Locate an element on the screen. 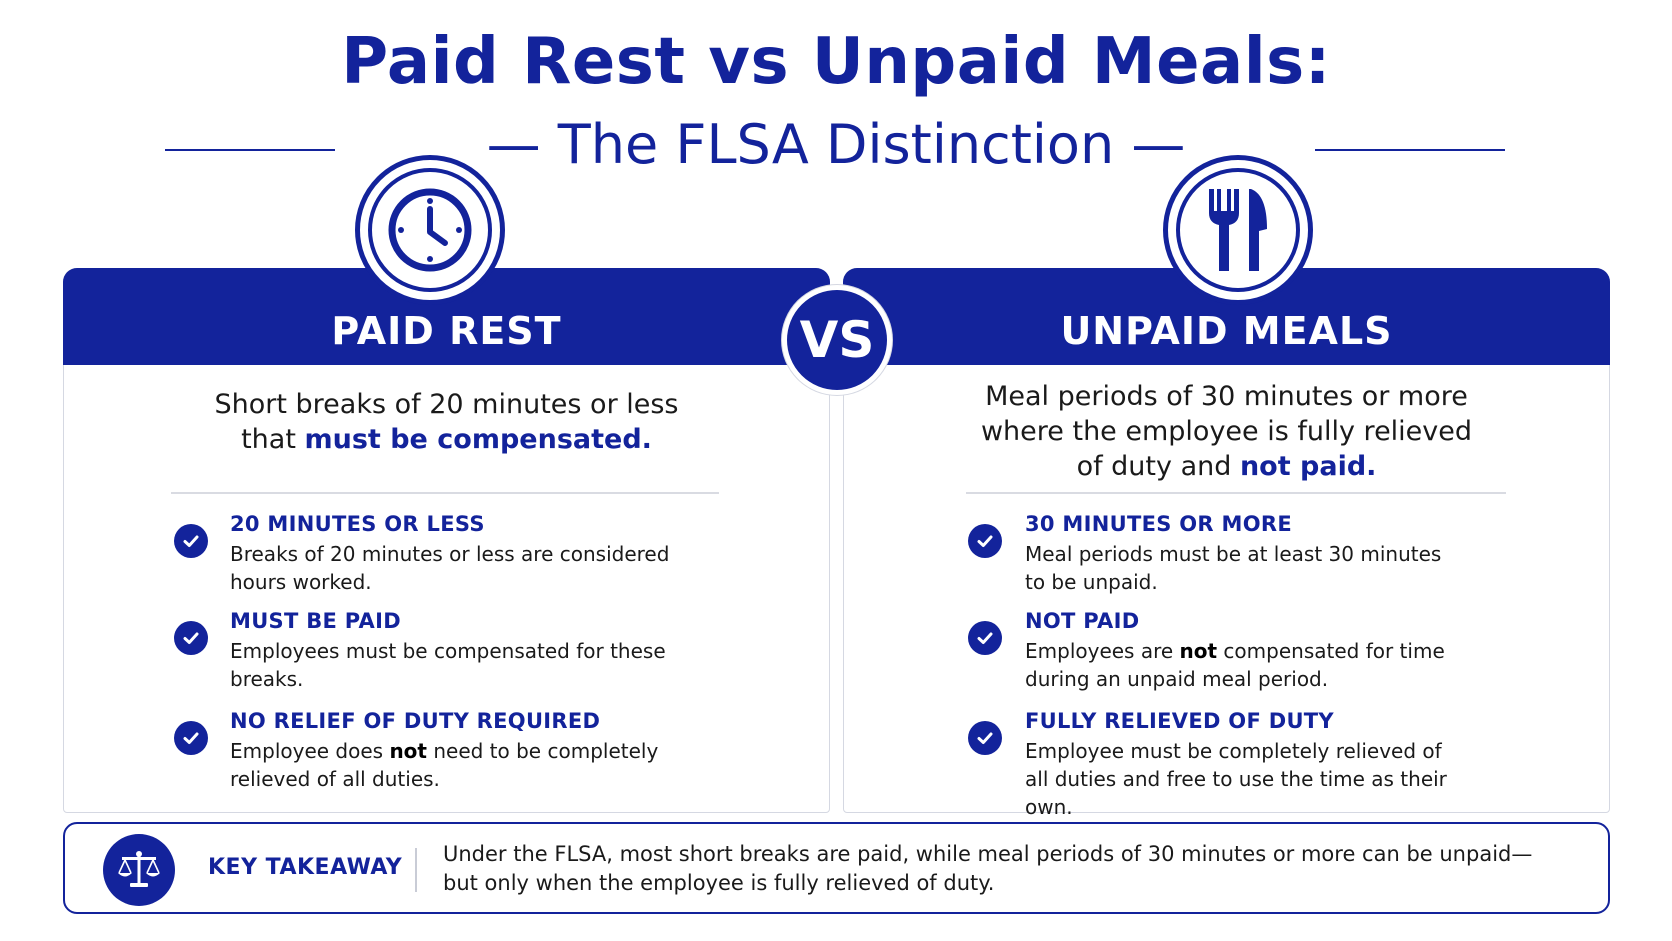  key-takeaway-separator is located at coordinates (416, 870).